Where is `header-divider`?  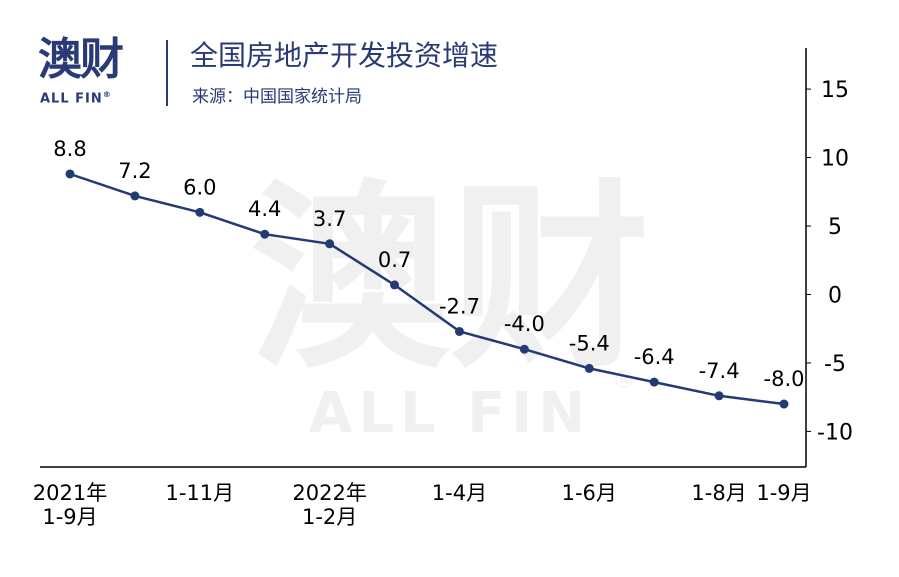 header-divider is located at coordinates (167, 73).